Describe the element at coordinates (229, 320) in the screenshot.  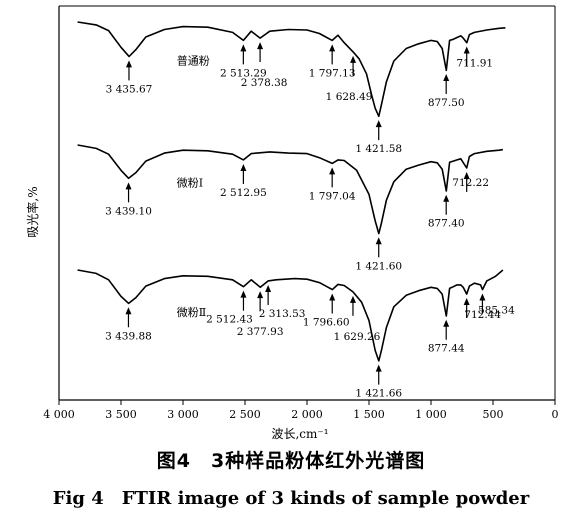
I see `peak-label: 2 512.43` at that location.